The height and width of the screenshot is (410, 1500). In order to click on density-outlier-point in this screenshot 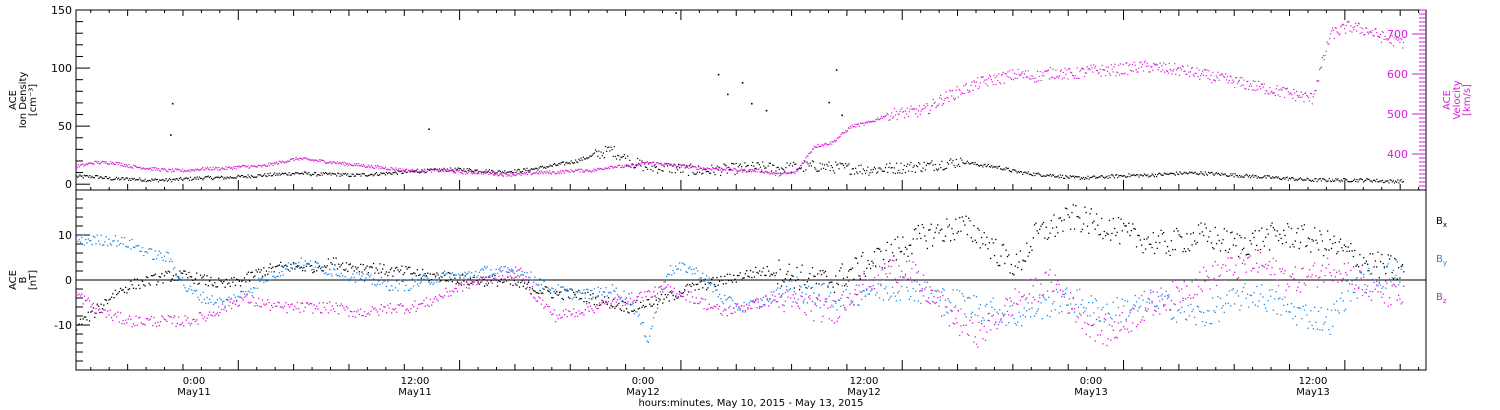, I will do `click(429, 129)`.